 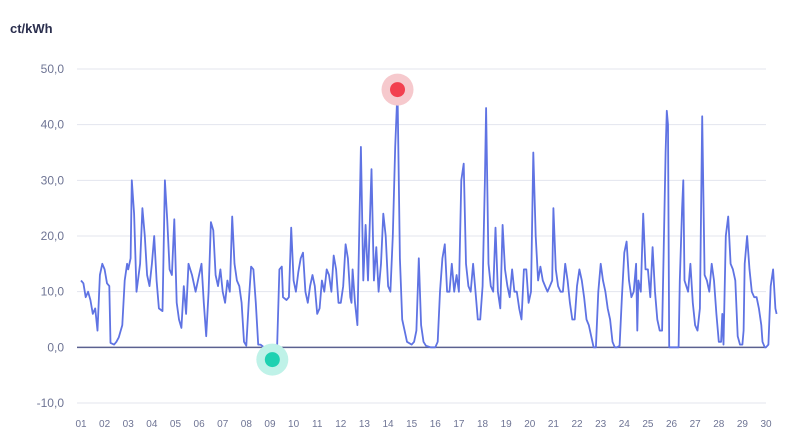 I want to click on x-tick-label: 07, so click(x=223, y=424).